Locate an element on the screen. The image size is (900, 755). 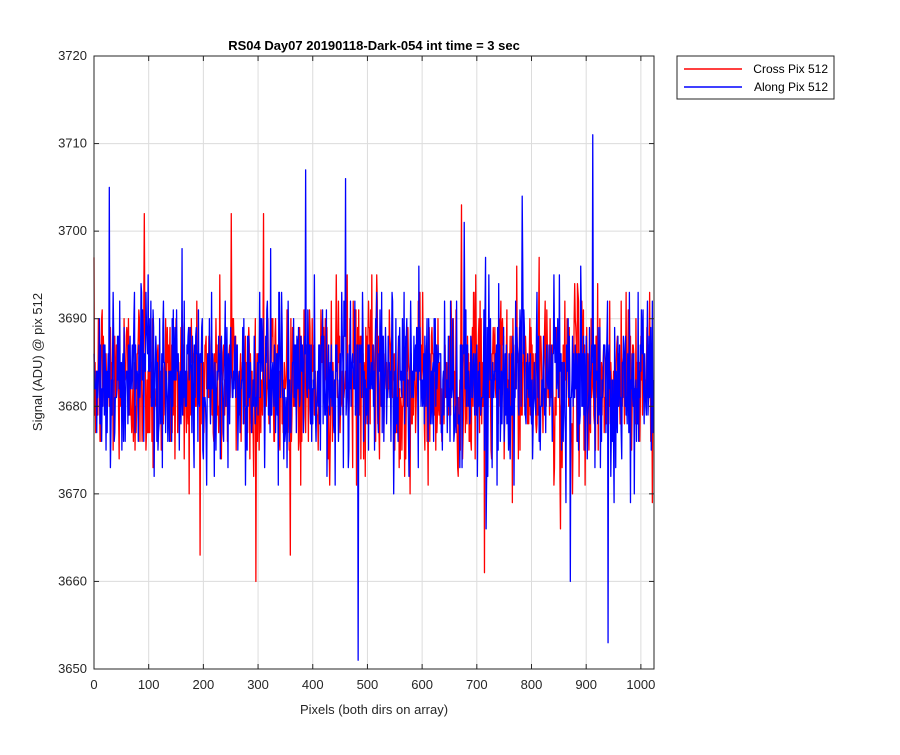
x-tick-label: 0 is located at coordinates (93, 684).